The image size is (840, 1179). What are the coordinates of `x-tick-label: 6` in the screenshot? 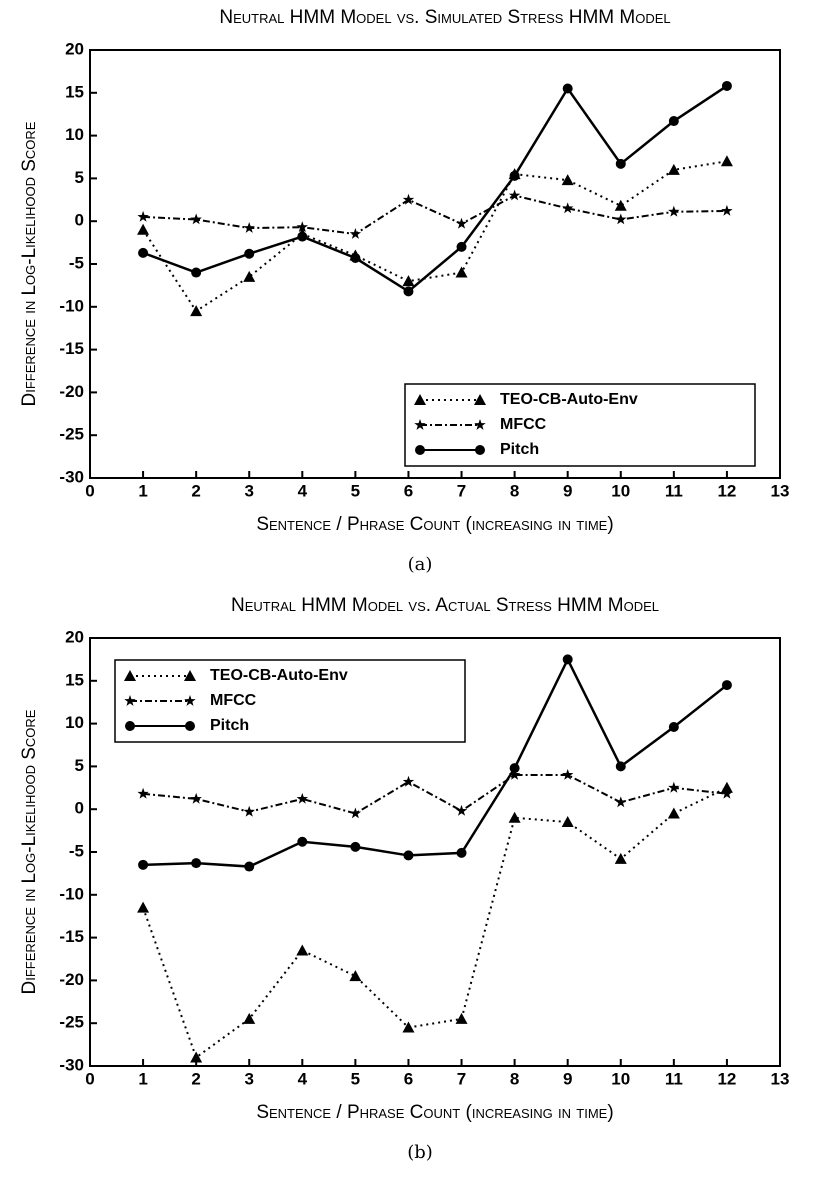 It's located at (408, 490).